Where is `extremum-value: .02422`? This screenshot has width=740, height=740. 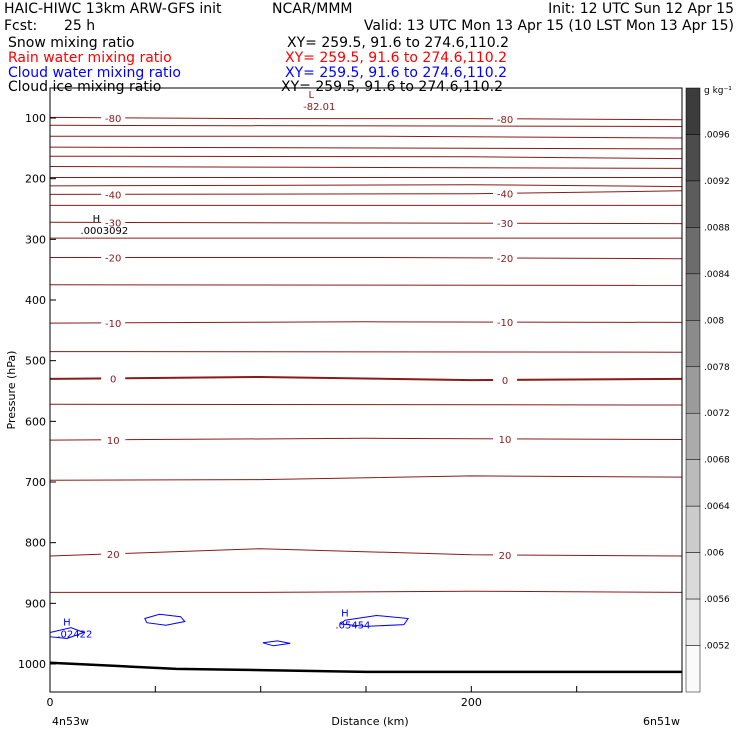 extremum-value: .02422 is located at coordinates (74, 635).